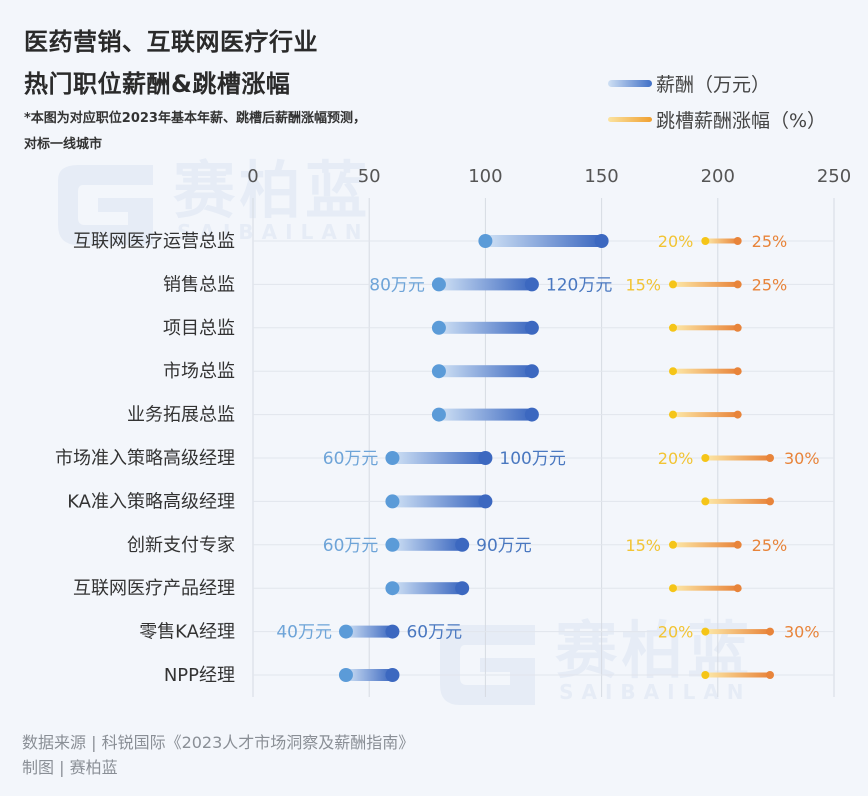 The image size is (868, 796). What do you see at coordinates (532, 459) in the screenshot?
I see `salary-max-label: 100万元` at bounding box center [532, 459].